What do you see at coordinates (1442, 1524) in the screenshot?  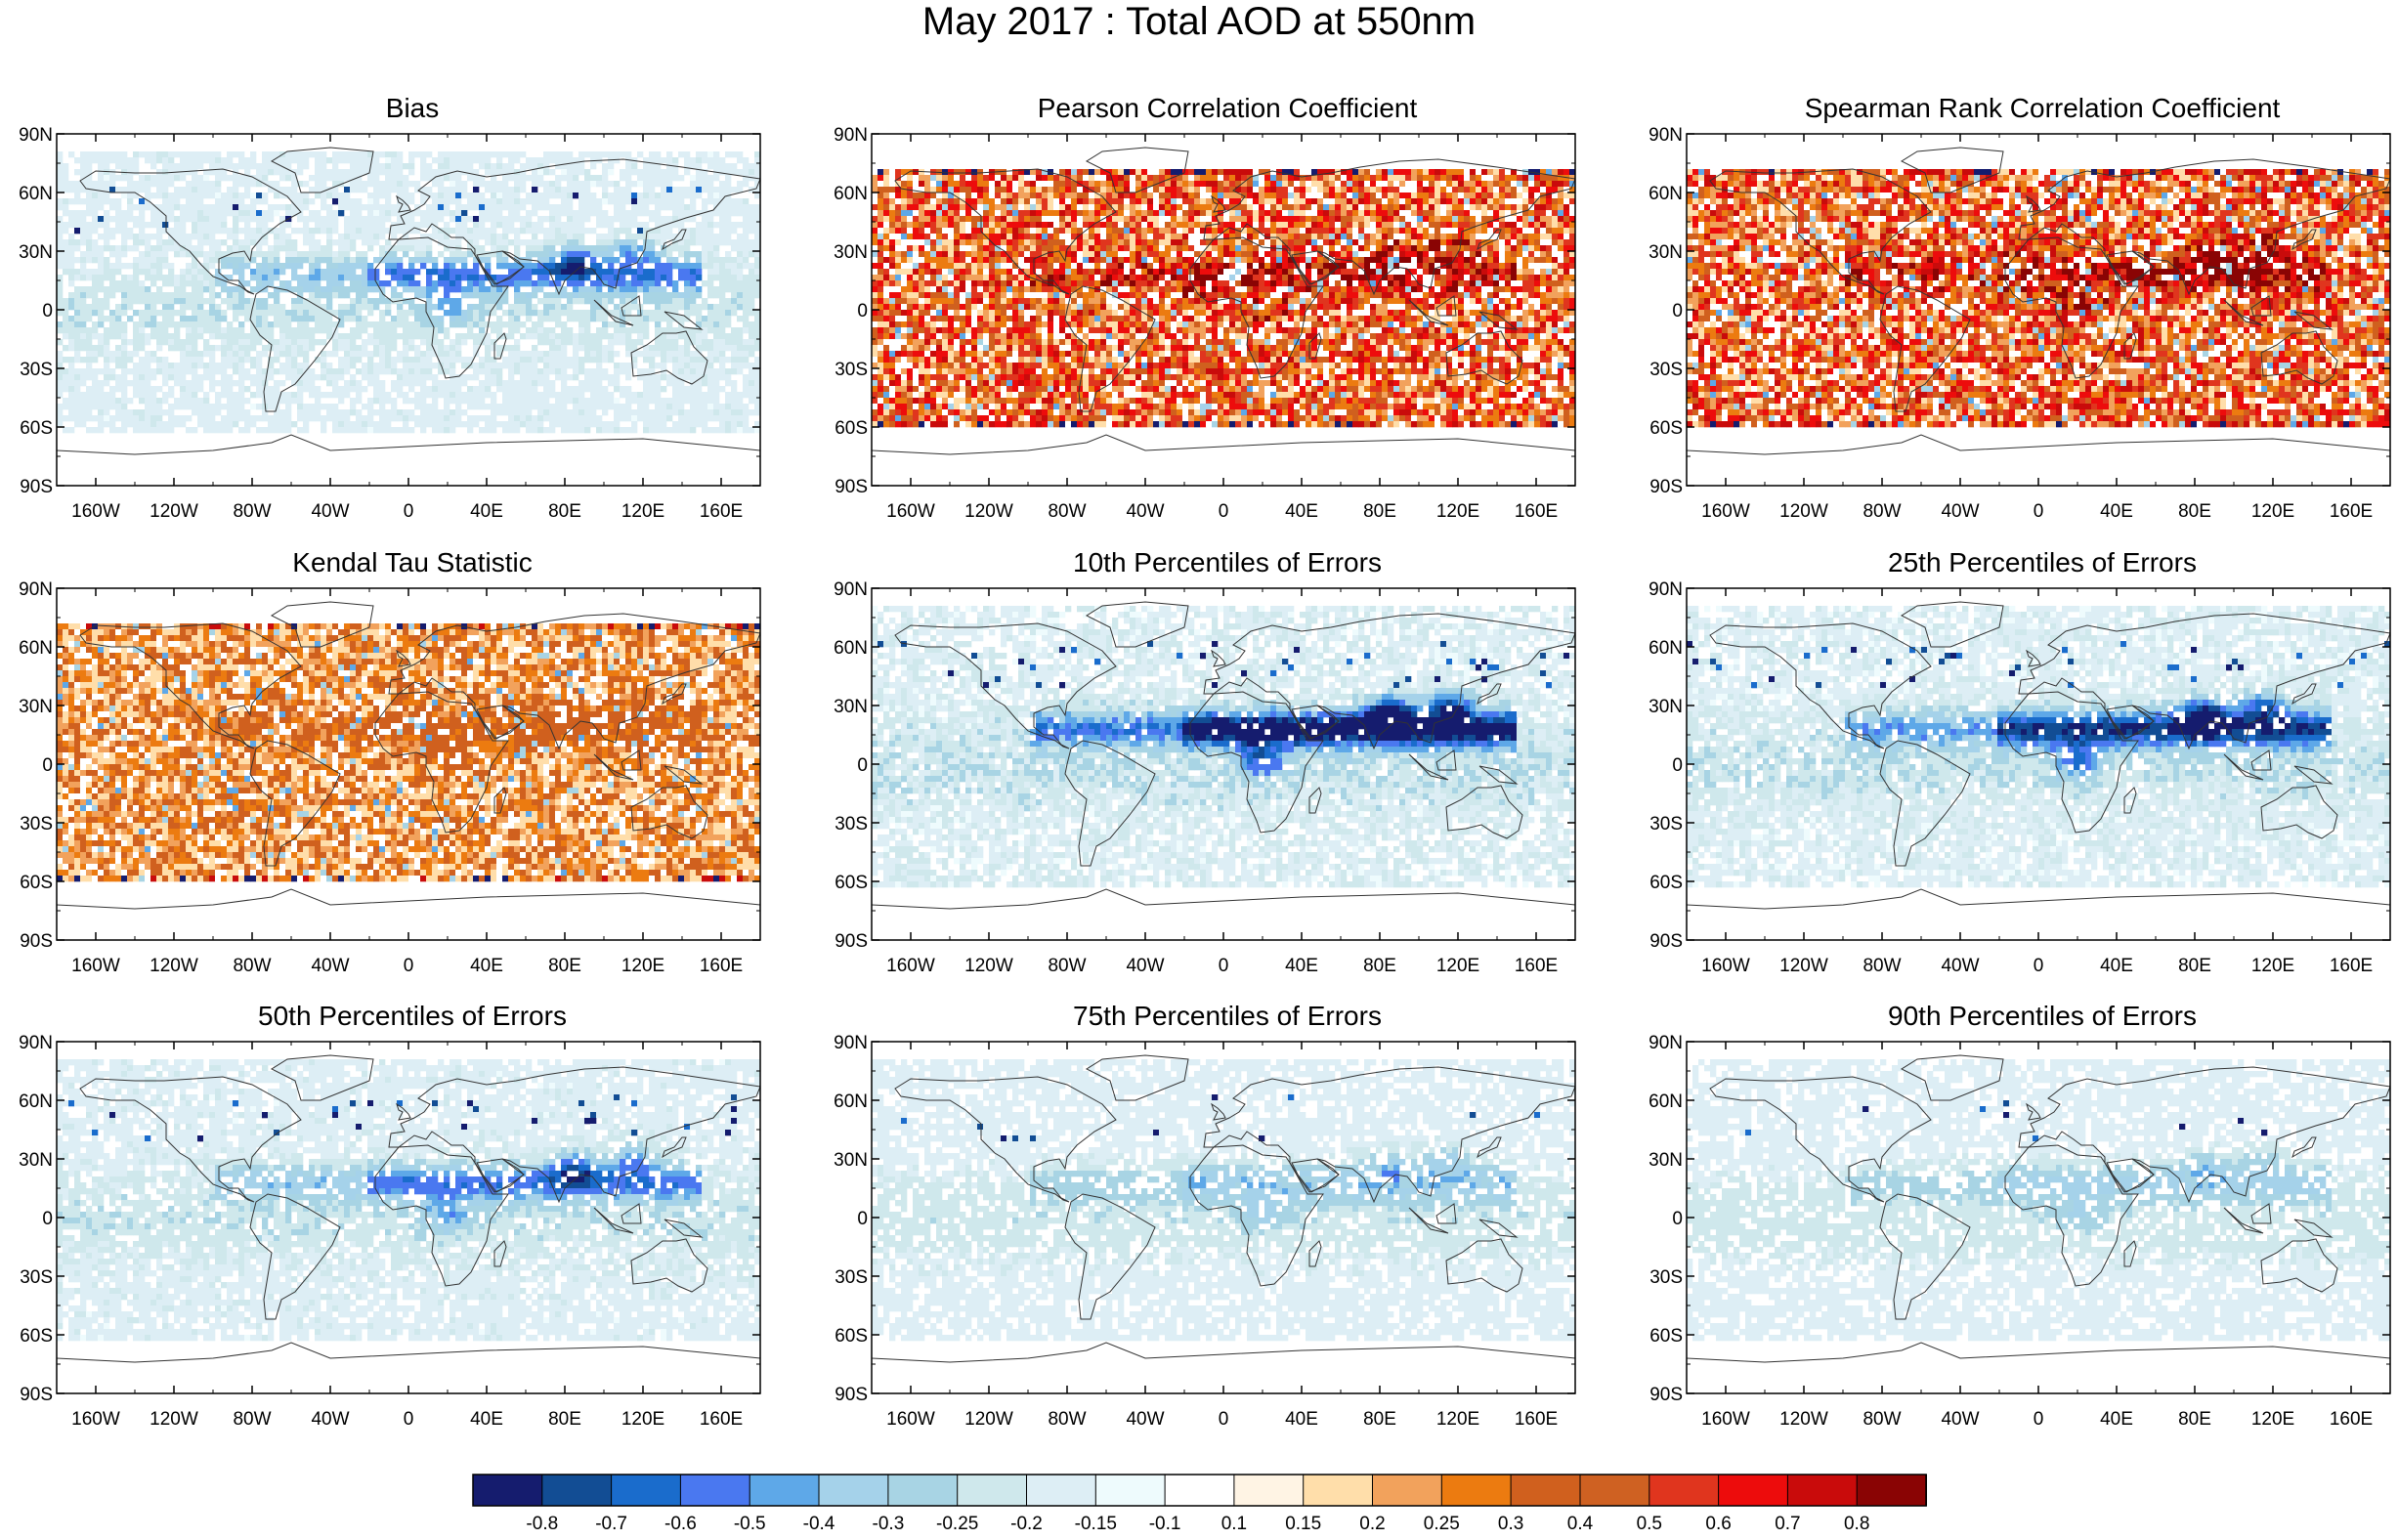 I see `colorbar-label: 0.25` at bounding box center [1442, 1524].